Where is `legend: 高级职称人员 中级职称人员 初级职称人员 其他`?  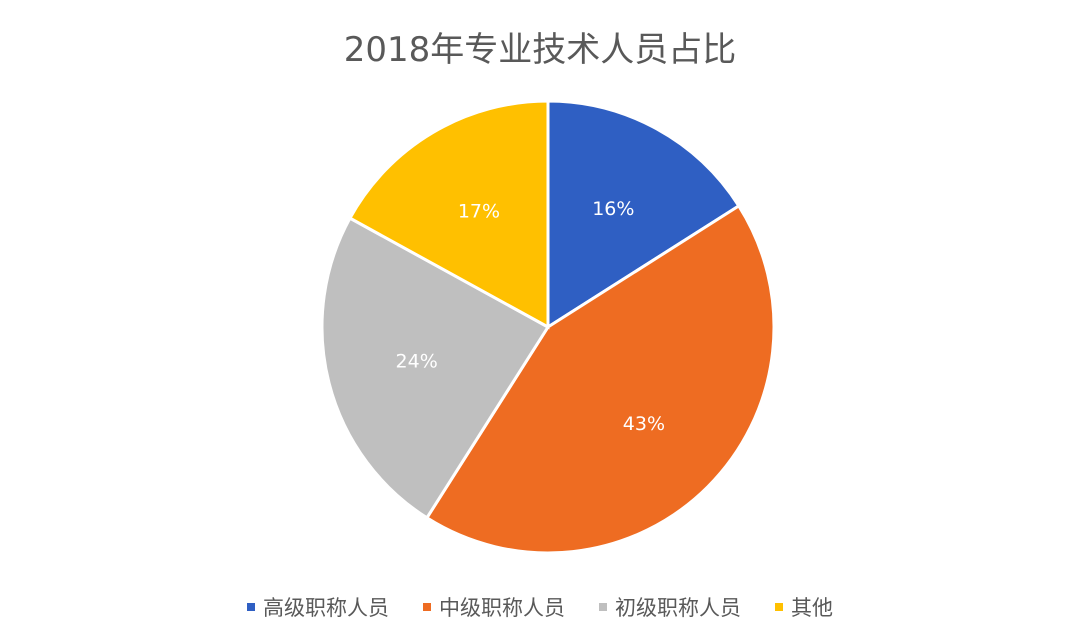
legend: 高级职称人员 中级职称人员 初级职称人员 其他 is located at coordinates (540, 607).